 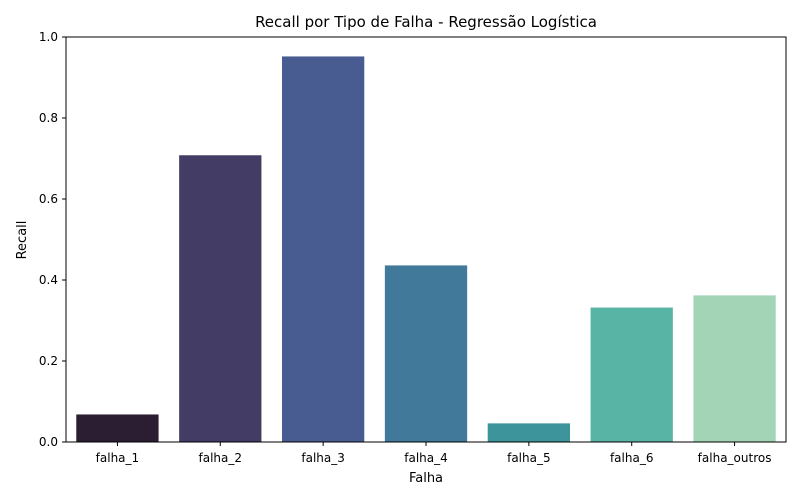 What do you see at coordinates (48, 442) in the screenshot?
I see `y-tick-label: 0.0` at bounding box center [48, 442].